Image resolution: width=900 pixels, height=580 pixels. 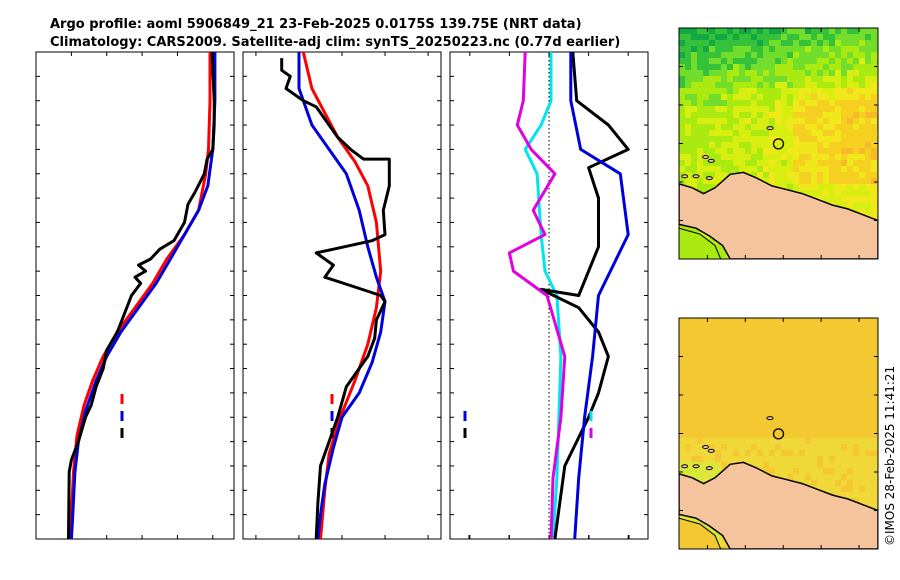 I want to click on series-line-argo, so click(x=335, y=299).